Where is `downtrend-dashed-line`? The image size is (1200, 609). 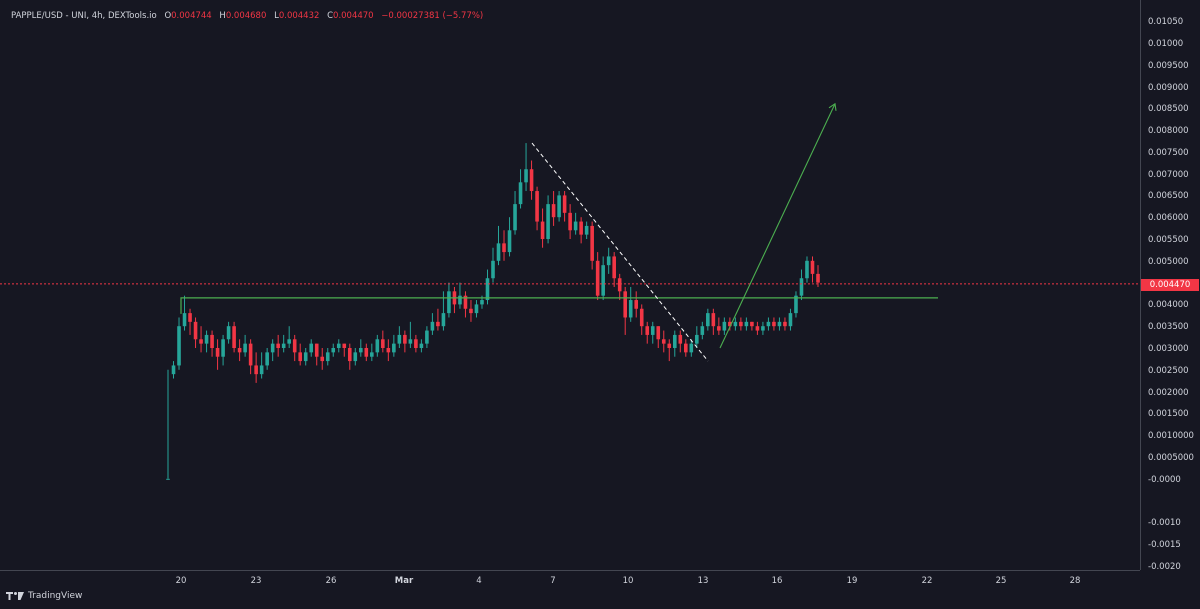 downtrend-dashed-line is located at coordinates (620, 252).